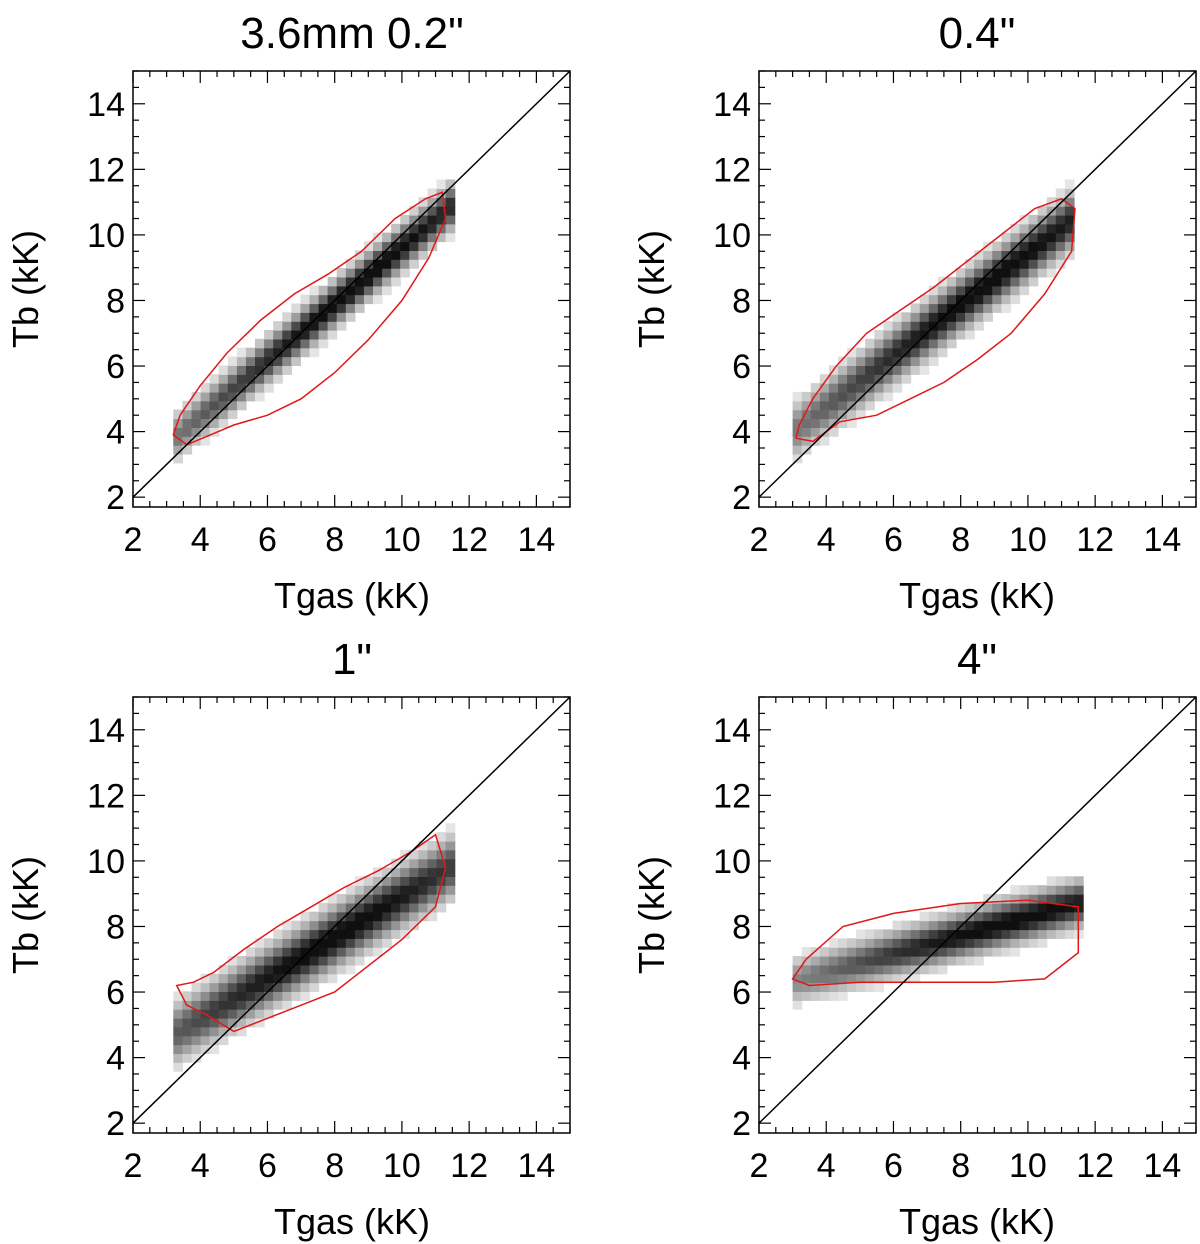 Image resolution: width=1200 pixels, height=1244 pixels. I want to click on x-tick-labels: 2 4 6 8 10 12 14, so click(340, 540).